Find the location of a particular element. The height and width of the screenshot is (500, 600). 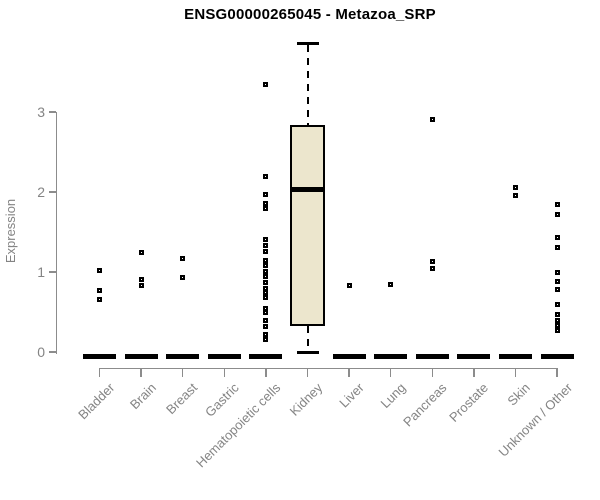

x-axis-category-label: Lung is located at coordinates (393, 396).